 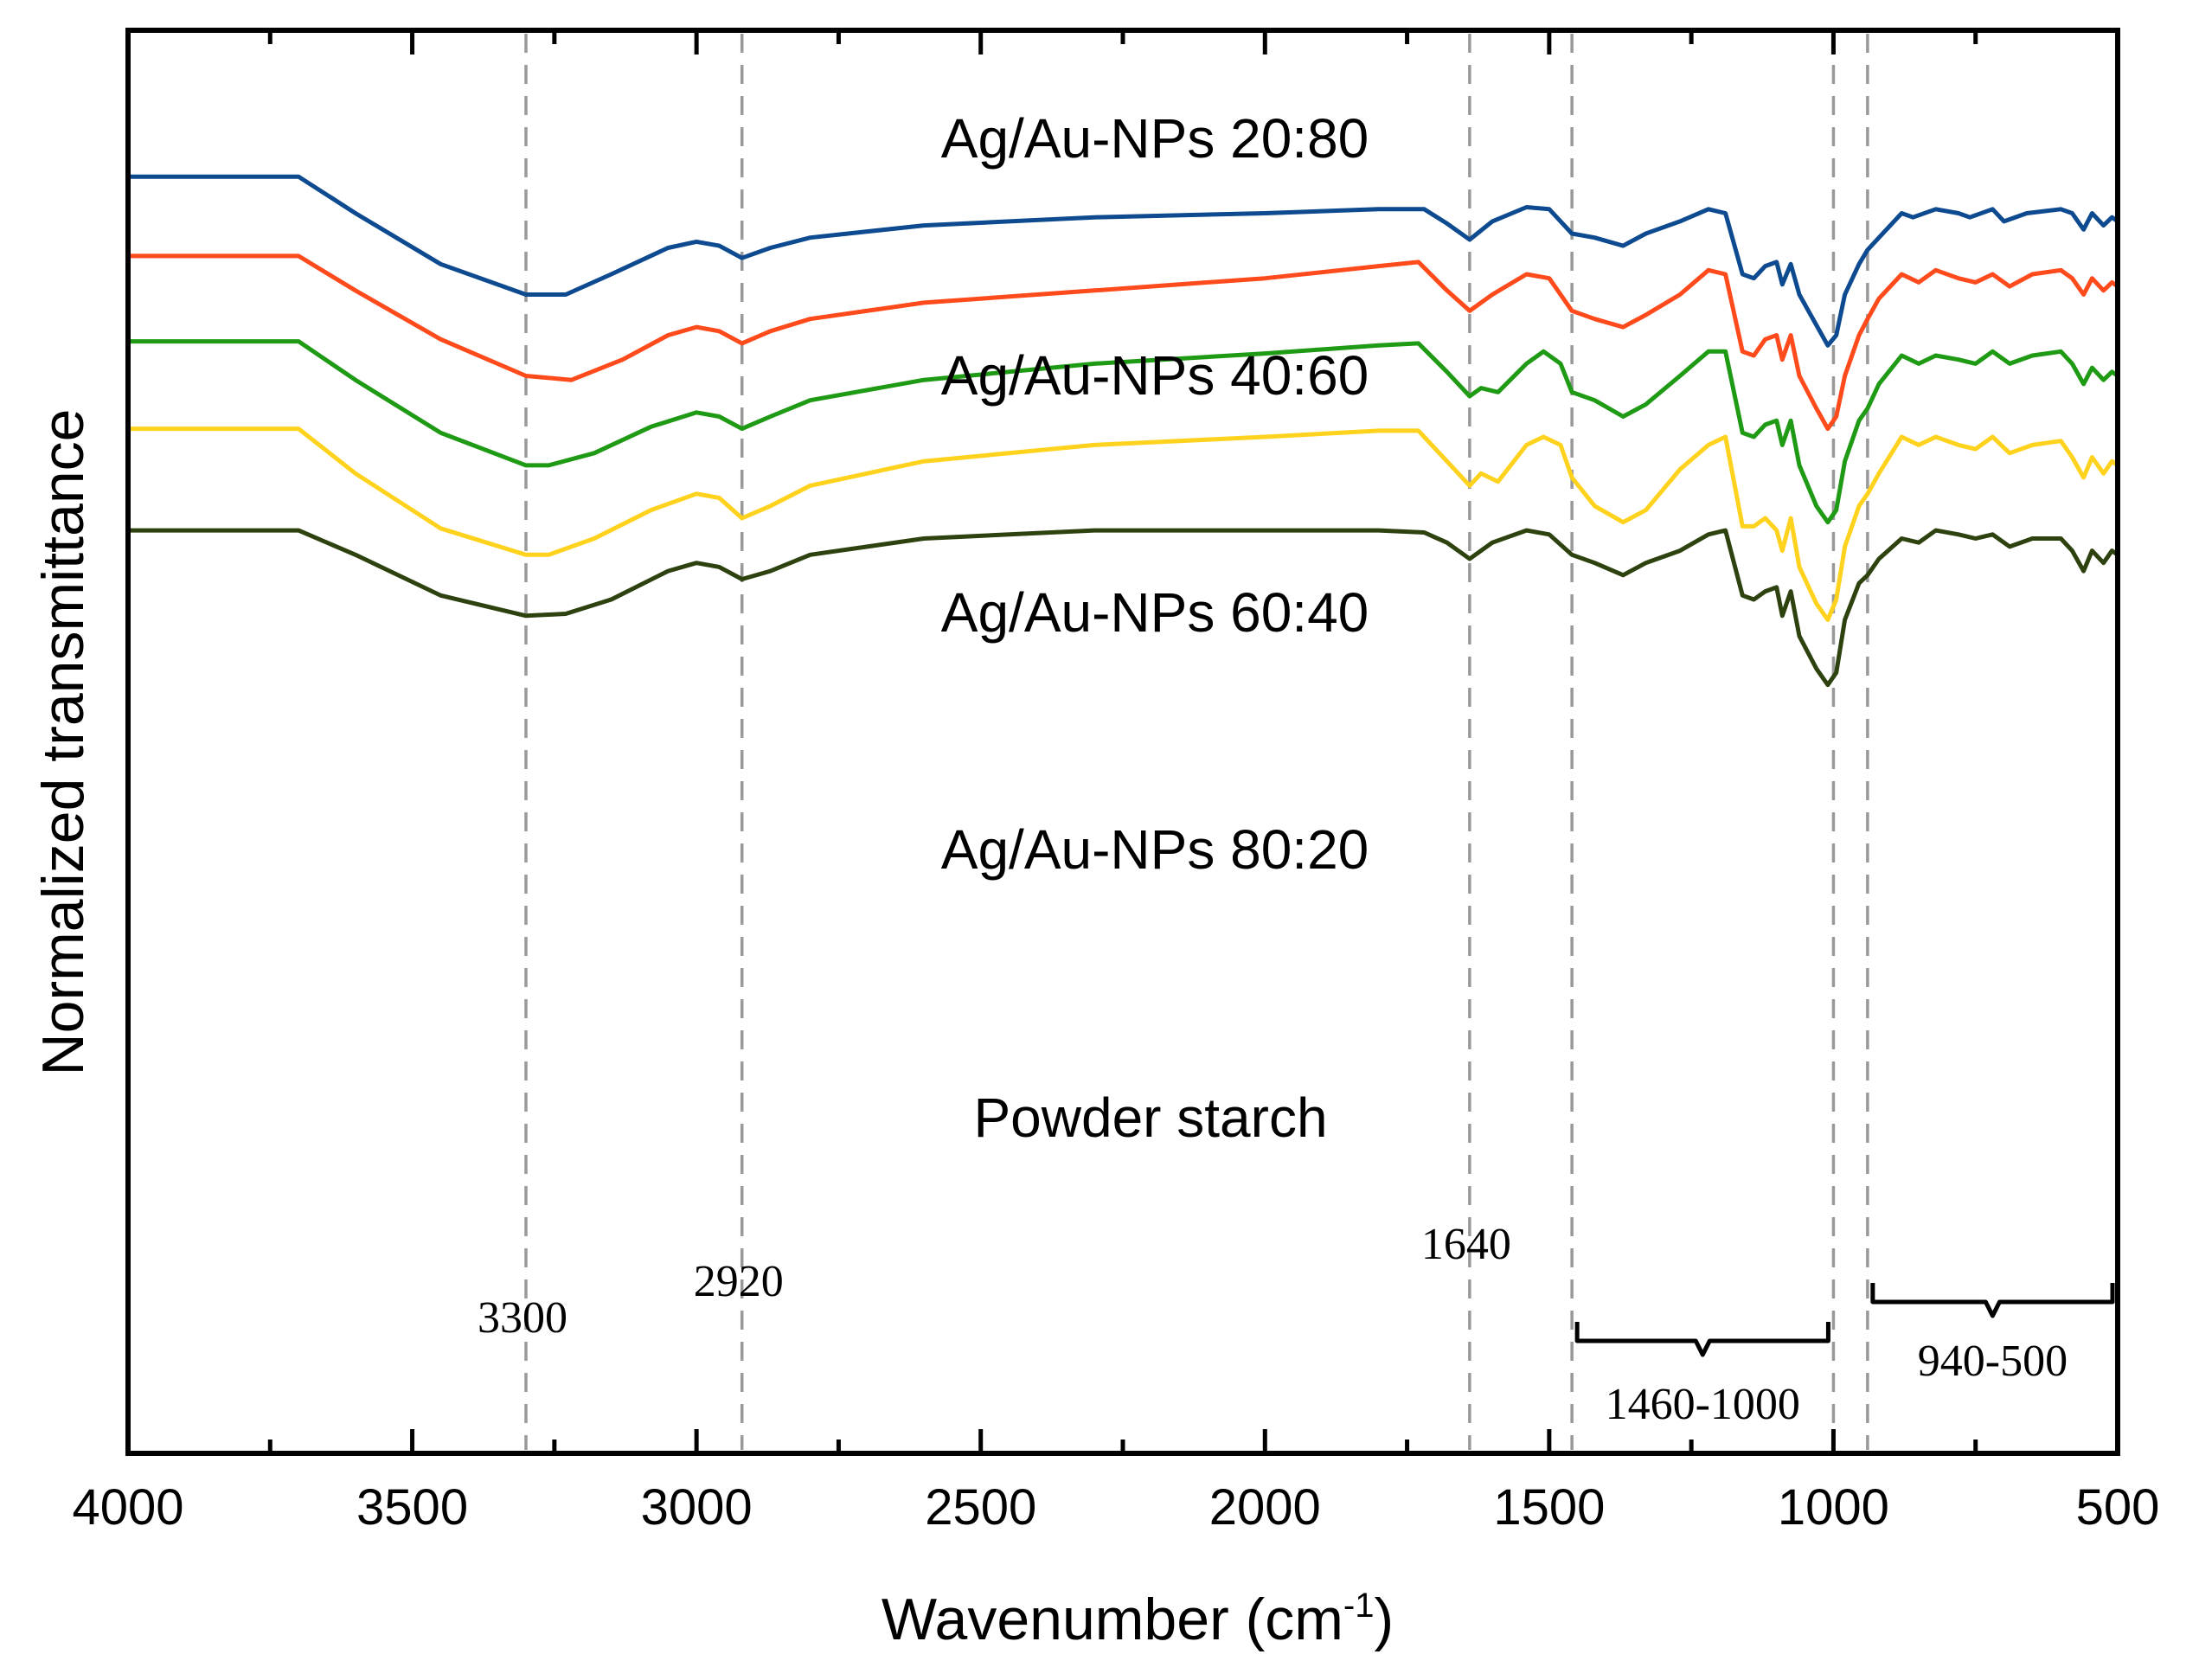 What do you see at coordinates (980, 1507) in the screenshot?
I see `x-tick-label: 2500` at bounding box center [980, 1507].